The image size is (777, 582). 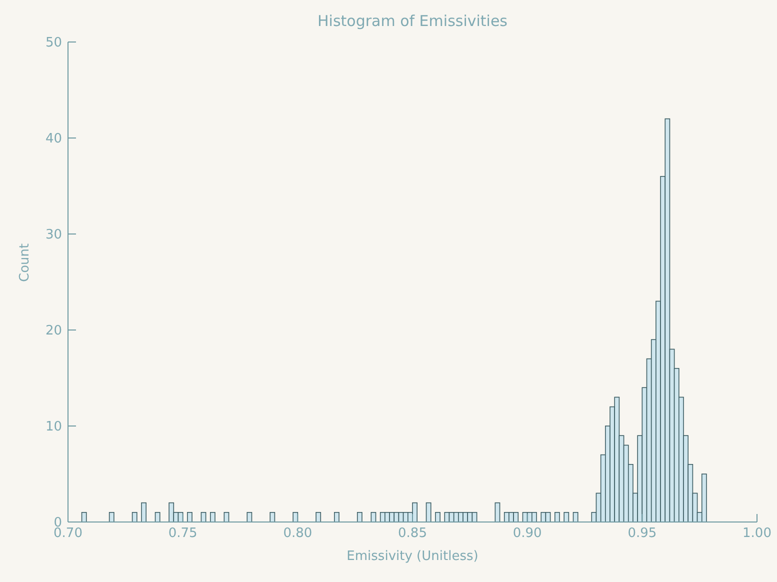 I want to click on x-tick-label: 0.80, so click(x=297, y=534).